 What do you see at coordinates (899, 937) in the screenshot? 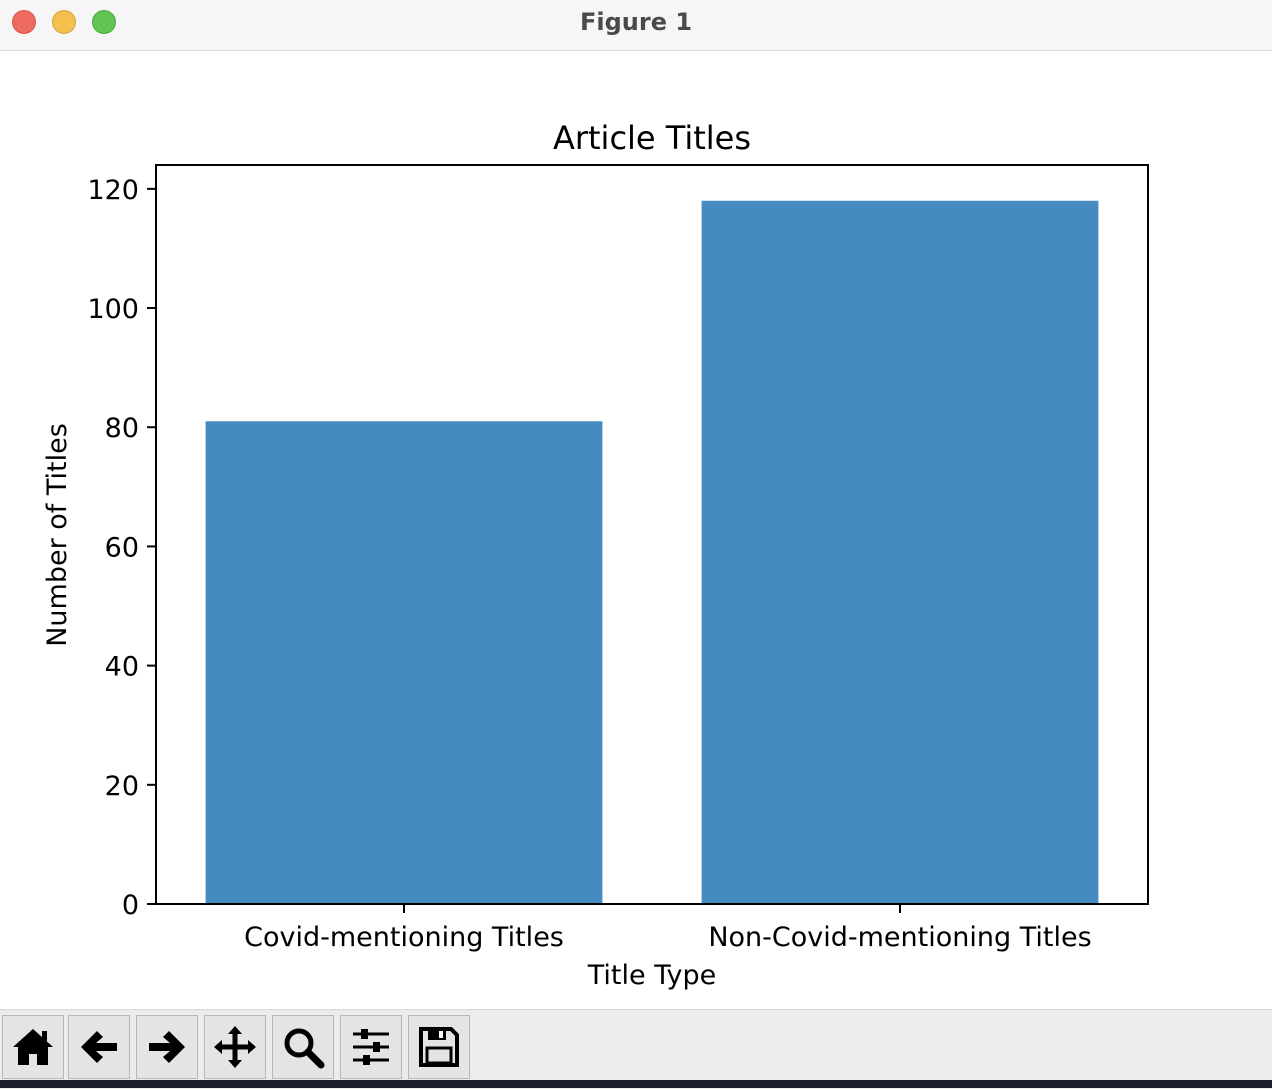
I see `x-tick-label-1: Non-Covid-mentioning Titles` at bounding box center [899, 937].